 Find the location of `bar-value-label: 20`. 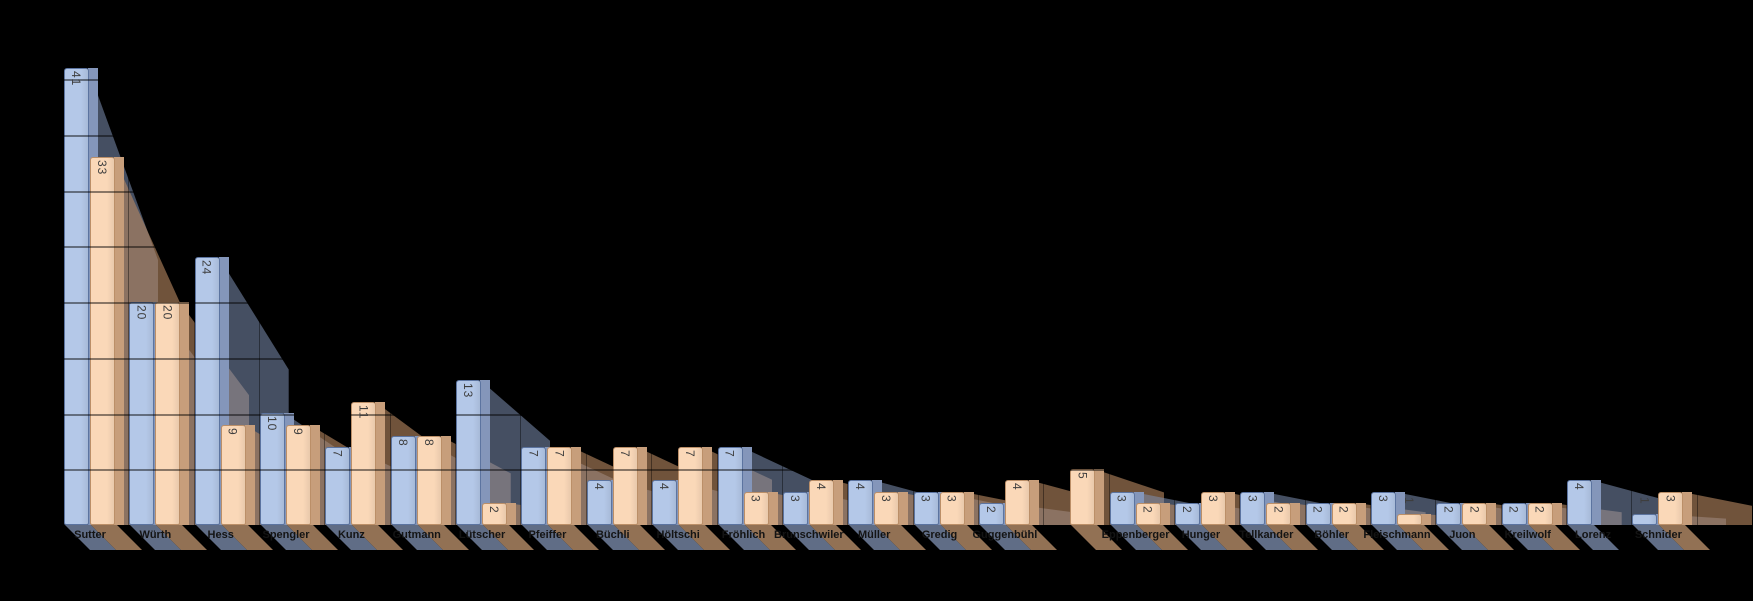

bar-value-label: 20 is located at coordinates (141, 313).